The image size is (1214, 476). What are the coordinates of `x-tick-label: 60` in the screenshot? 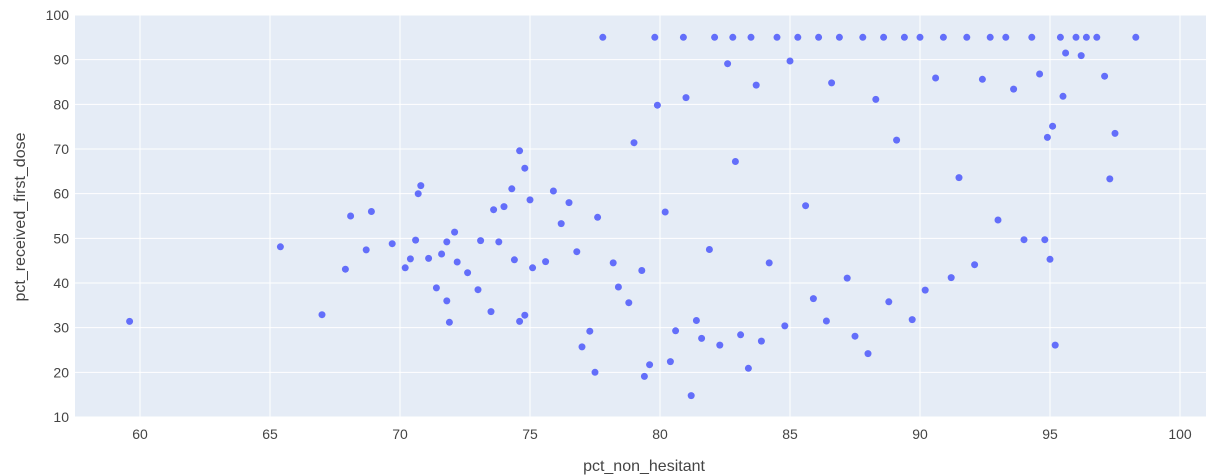 It's located at (140, 434).